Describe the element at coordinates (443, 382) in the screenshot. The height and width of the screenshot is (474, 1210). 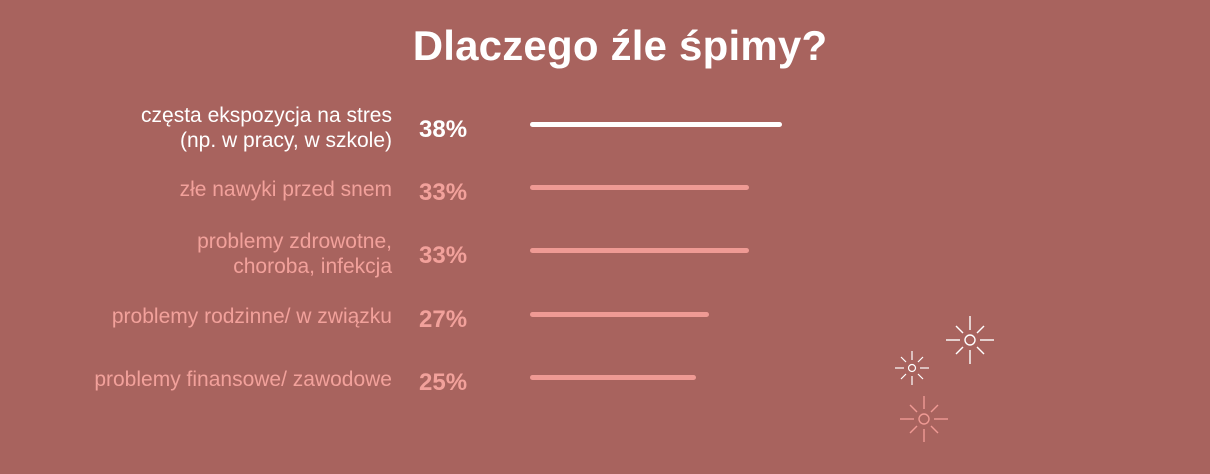
I see `value-label: 25%` at that location.